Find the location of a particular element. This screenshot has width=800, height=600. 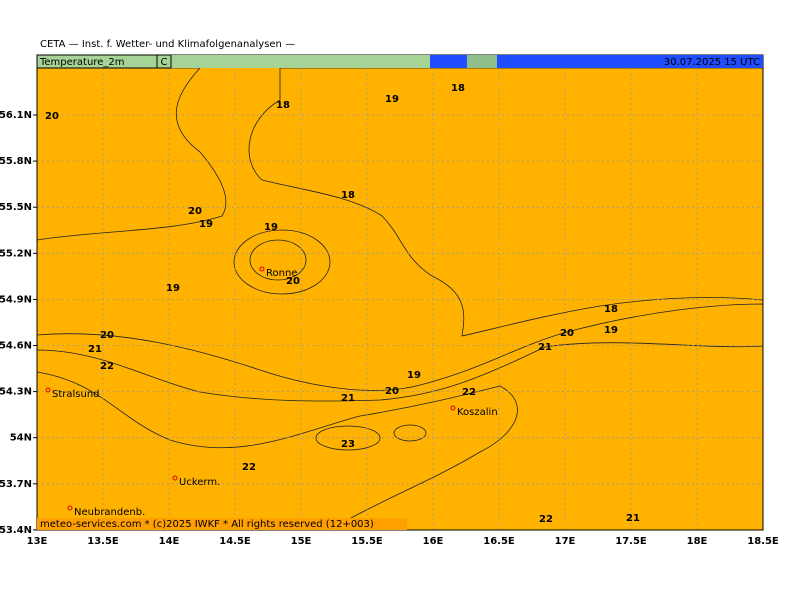

warmer-island is located at coordinates (278, 260).